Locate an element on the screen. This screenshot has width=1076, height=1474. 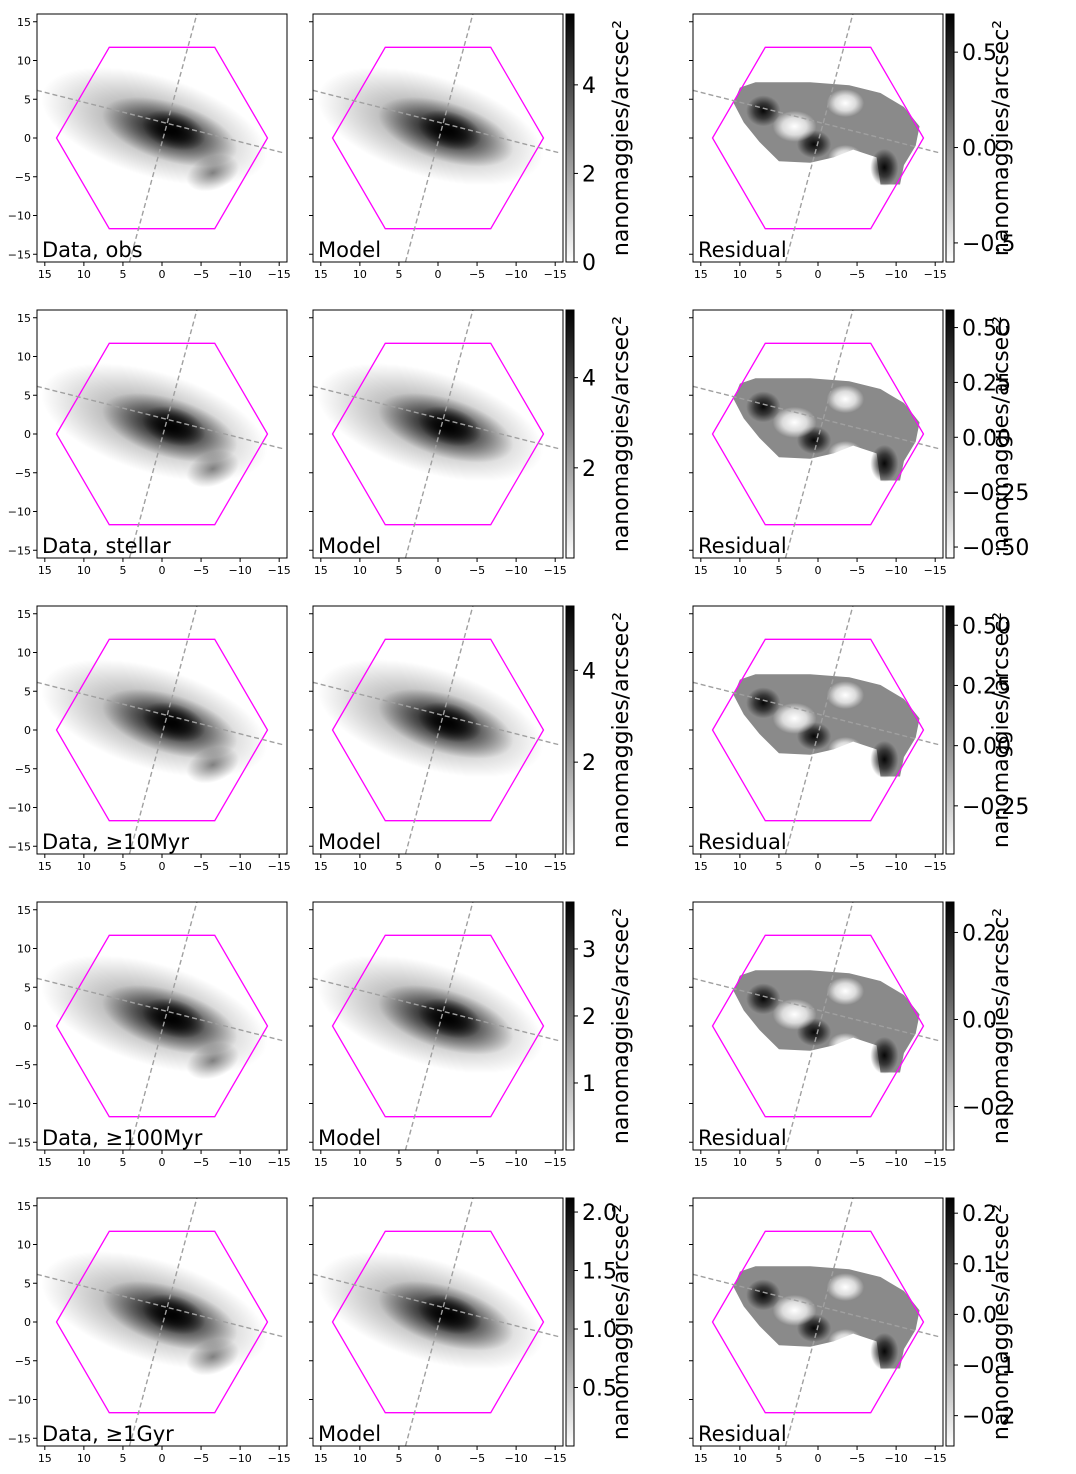
y-tick-label: 0 is located at coordinates (27, 1026).